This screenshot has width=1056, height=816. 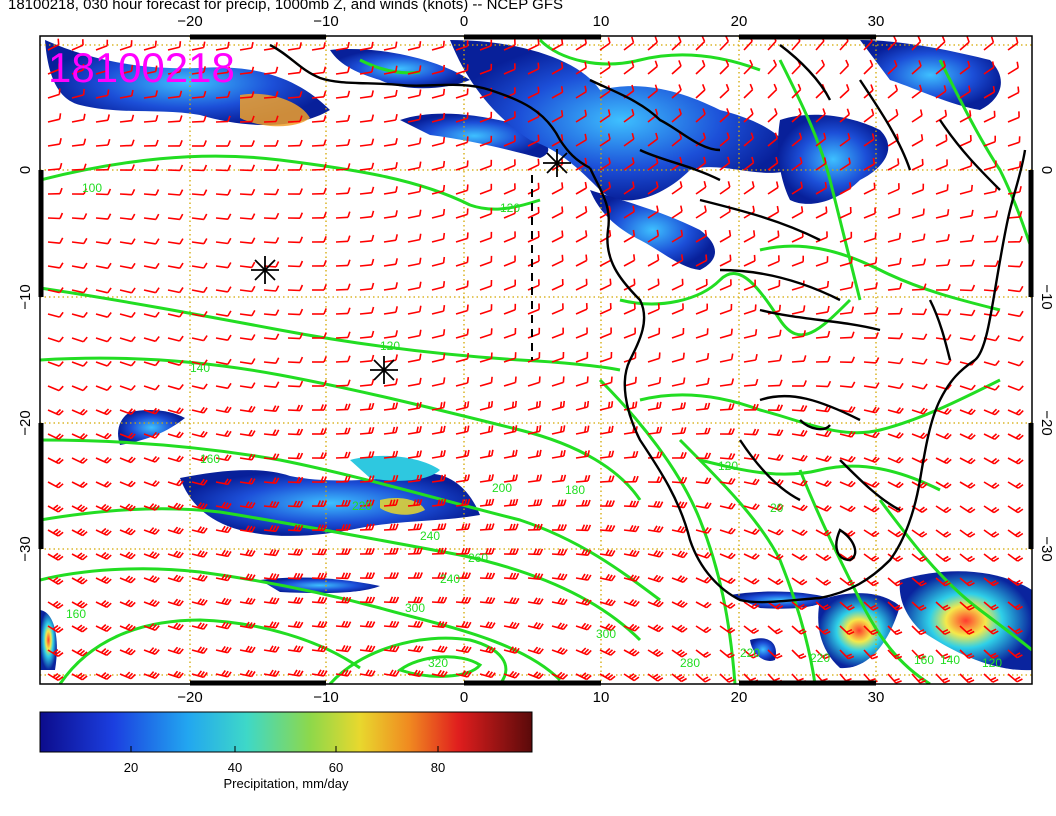 I want to click on svg-text: 60, so click(x=336, y=767).